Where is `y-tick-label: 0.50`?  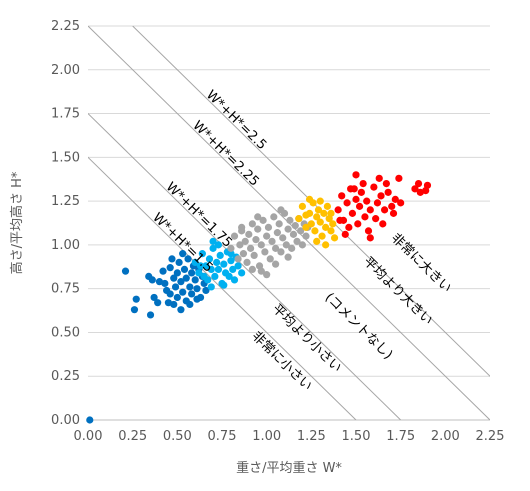
y-tick-label: 0.50 is located at coordinates (65, 332).